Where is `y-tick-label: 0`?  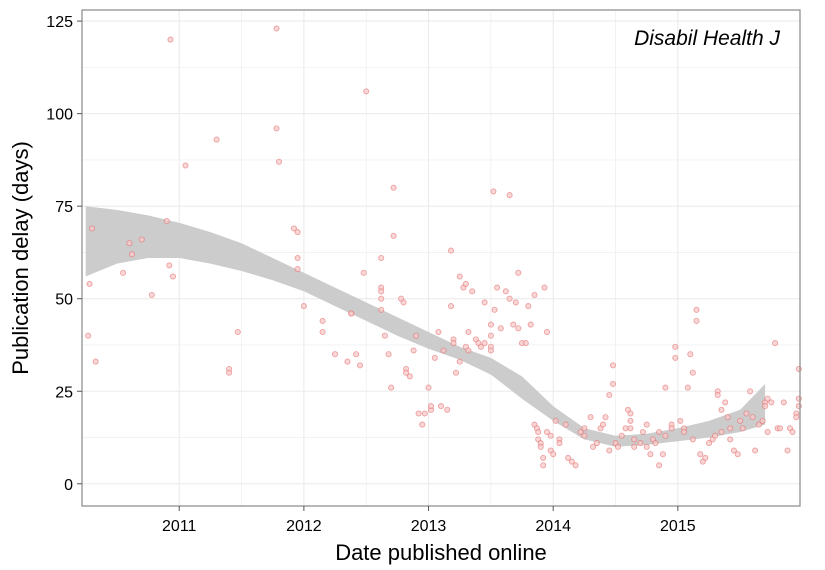 y-tick-label: 0 is located at coordinates (68, 485).